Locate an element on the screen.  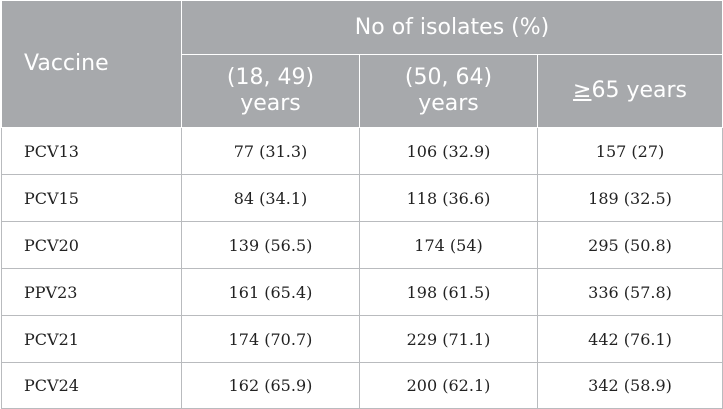
value-cell: 174 (70.7) is located at coordinates (270, 339).